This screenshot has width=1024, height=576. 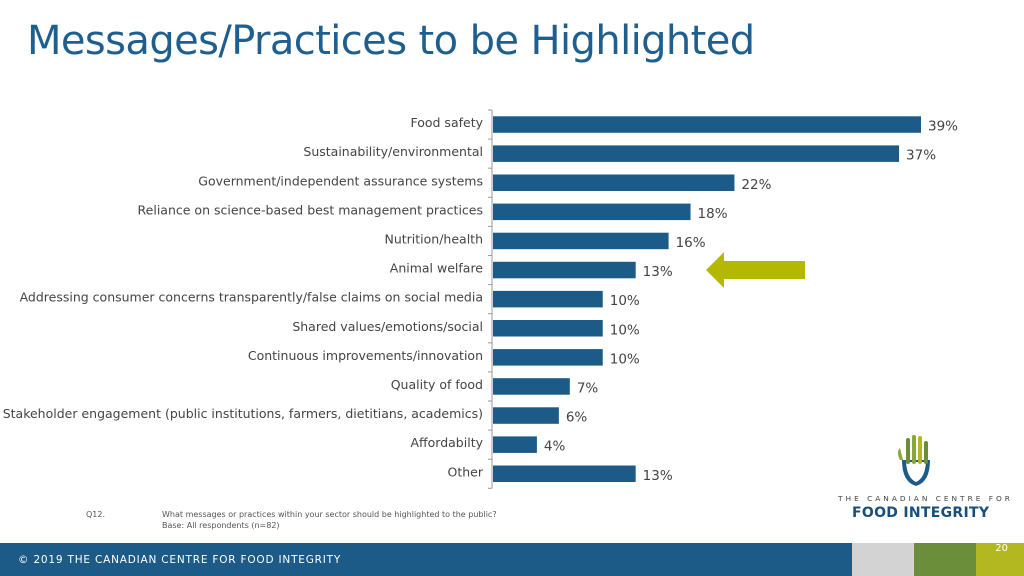 What do you see at coordinates (756, 185) in the screenshot?
I see `value-label: 22%` at bounding box center [756, 185].